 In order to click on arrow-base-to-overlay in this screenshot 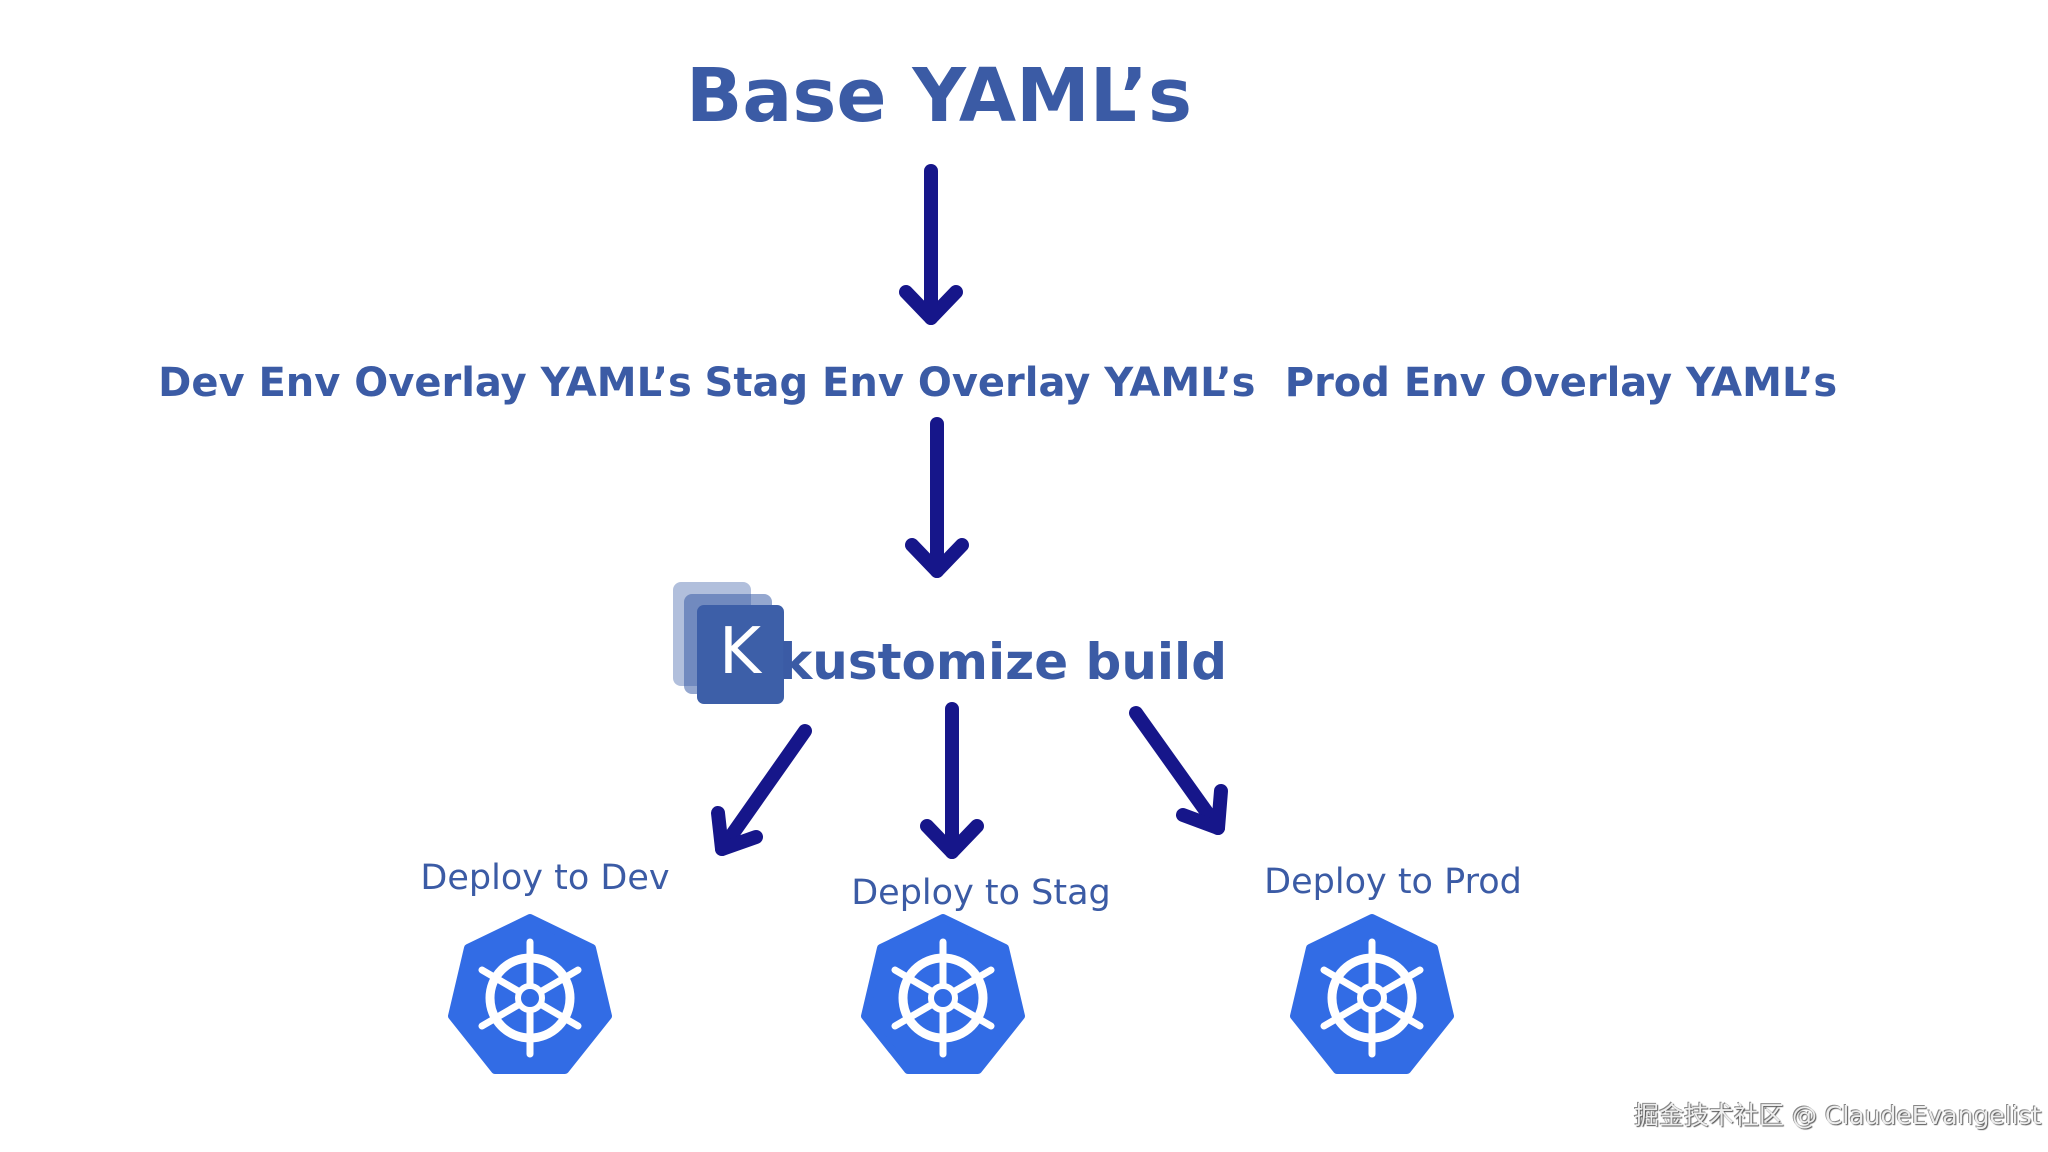, I will do `click(931, 244)`.